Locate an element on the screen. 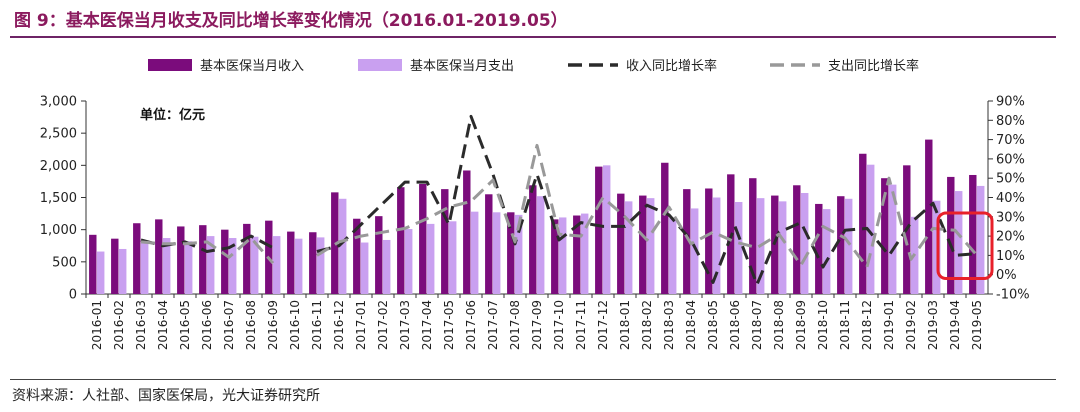 This screenshot has height=412, width=1080. x-tick-label: 2016-07 is located at coordinates (229, 325).